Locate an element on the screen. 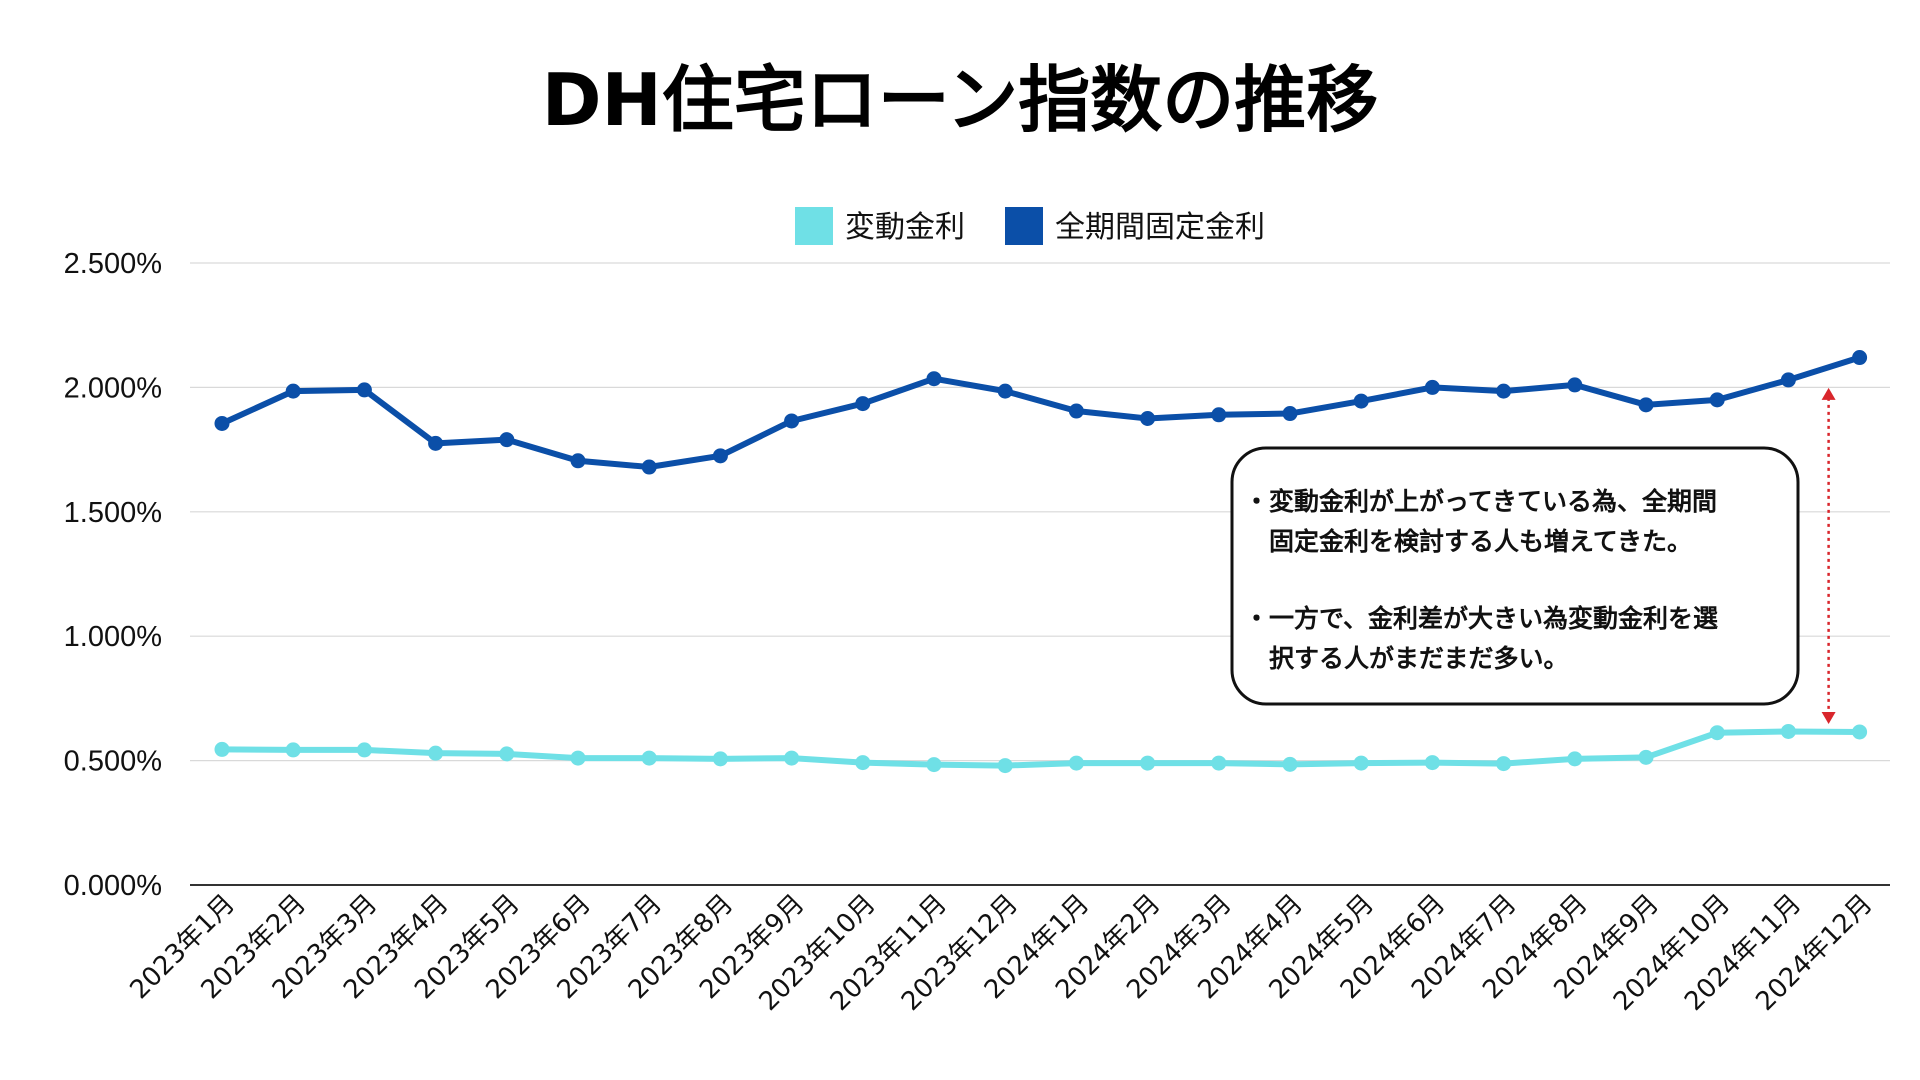  arrow-head-up is located at coordinates (1828, 393).